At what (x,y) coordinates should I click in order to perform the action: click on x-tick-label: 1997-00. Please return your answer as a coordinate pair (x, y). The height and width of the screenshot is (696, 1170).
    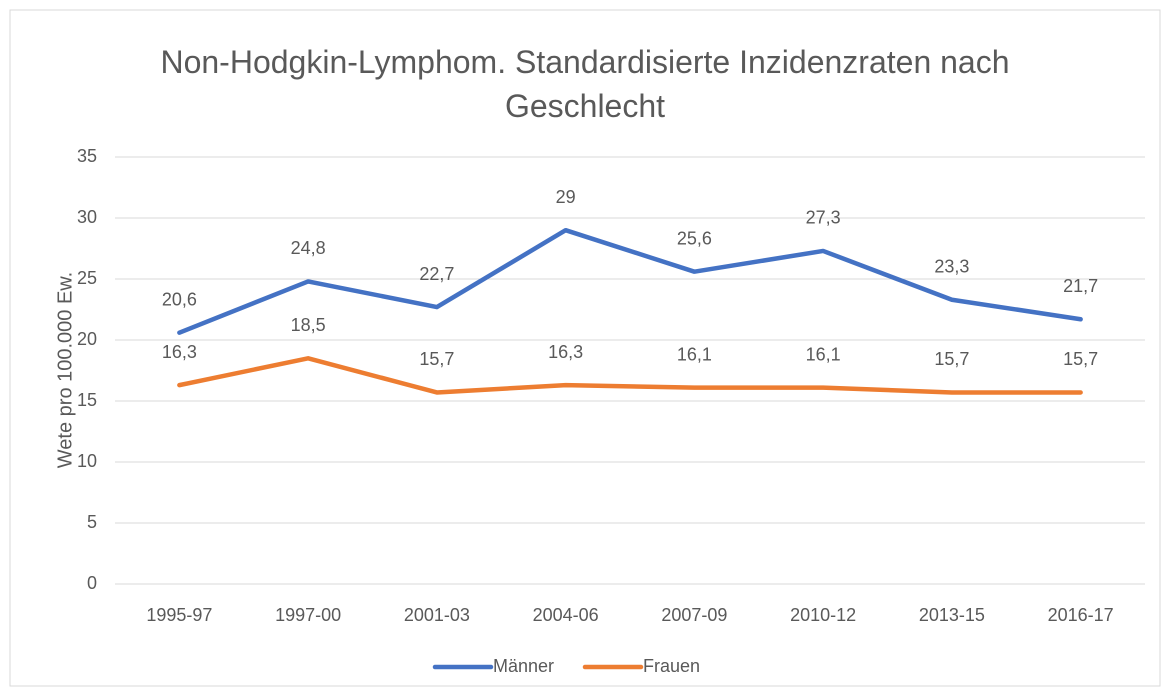
    Looking at the image, I should click on (308, 615).